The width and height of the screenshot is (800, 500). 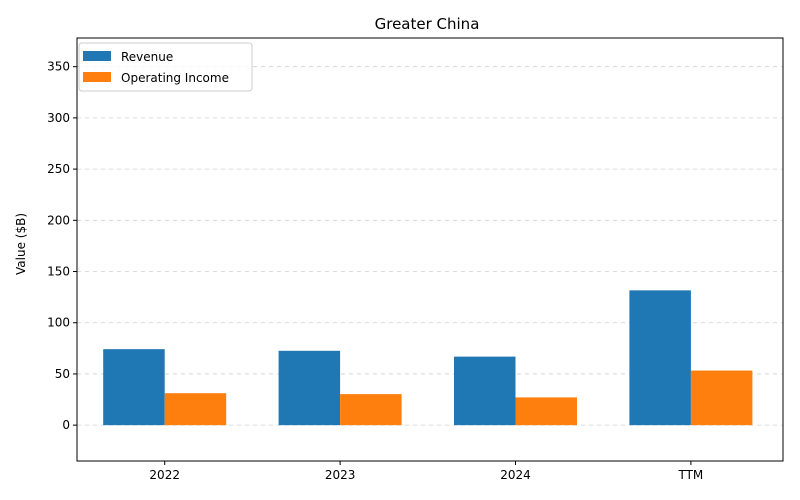 I want to click on y-tick-label: 350, so click(x=58, y=67).